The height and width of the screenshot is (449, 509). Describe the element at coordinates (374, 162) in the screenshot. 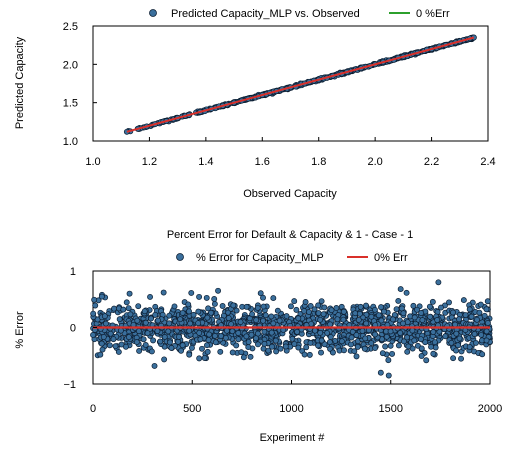

I see `top-x-tick-label: 2.0` at that location.